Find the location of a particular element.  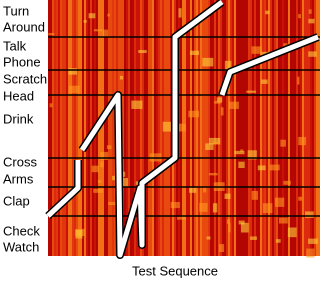

row-label: Arms is located at coordinates (18, 178).